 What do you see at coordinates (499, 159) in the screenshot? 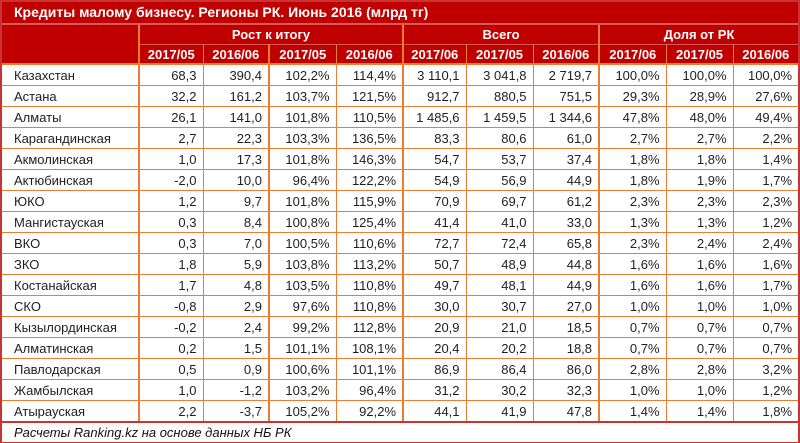
I see `value-cell: 53,7` at bounding box center [499, 159].